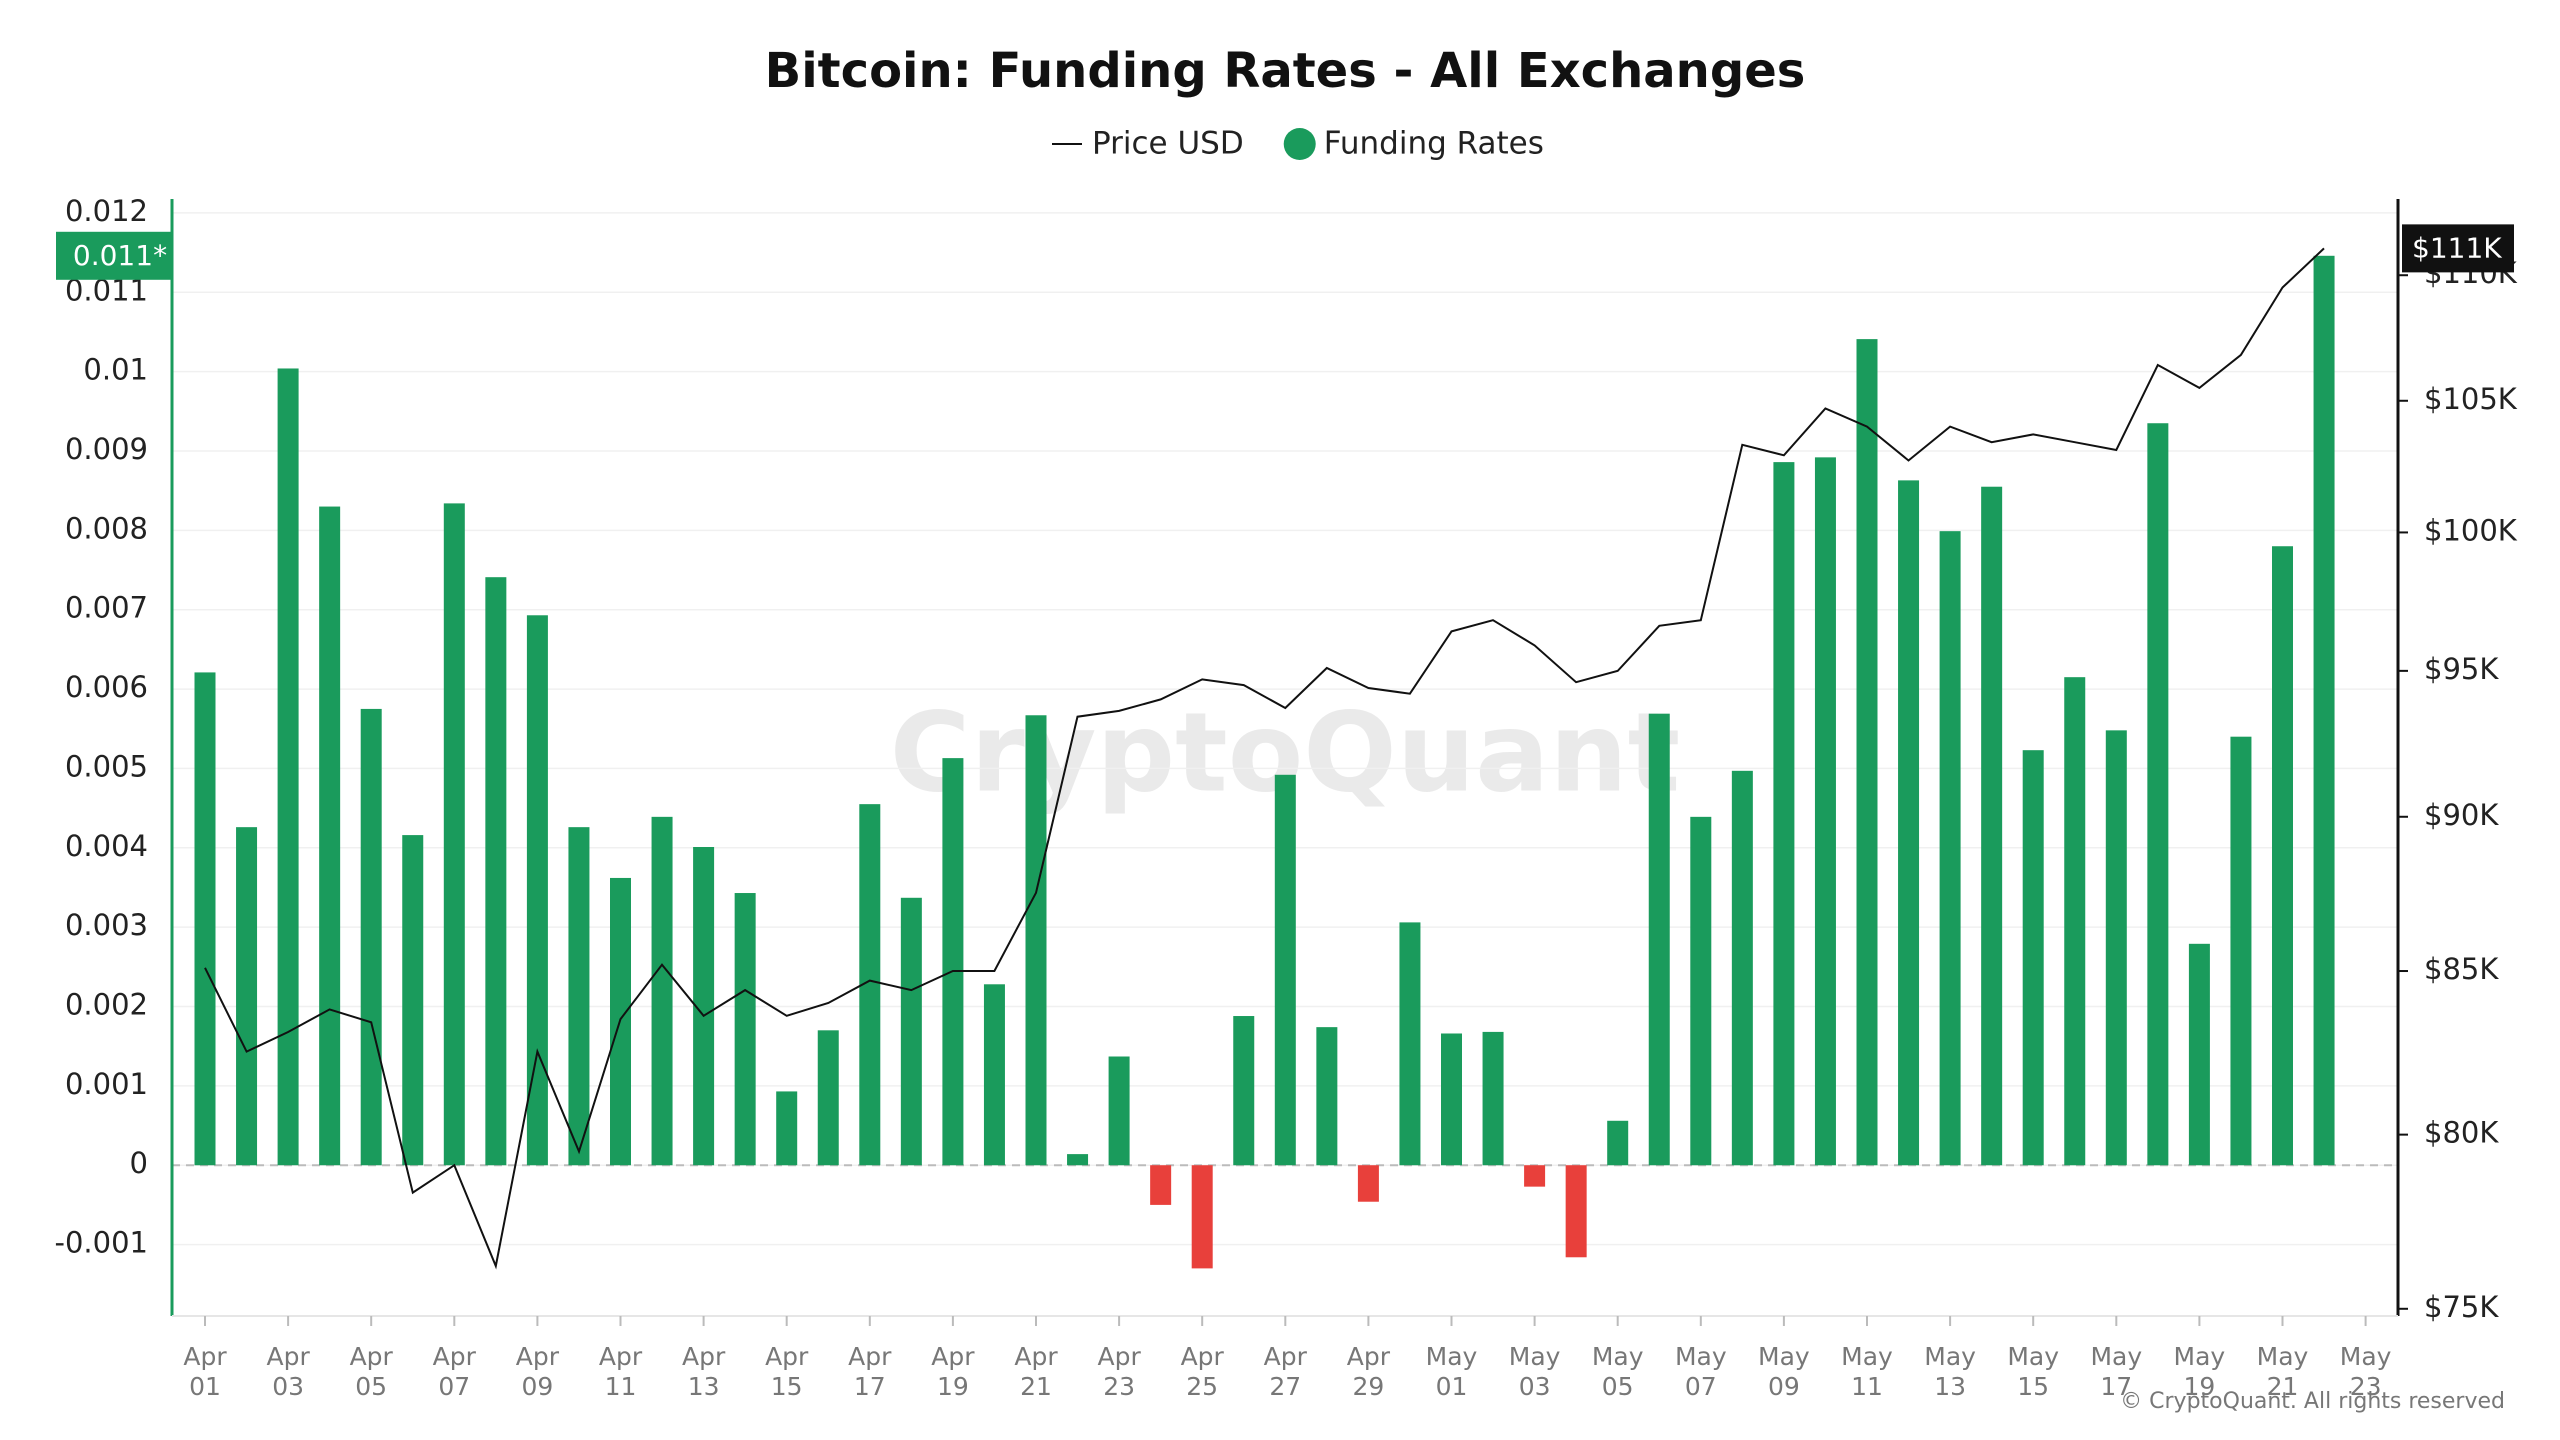 The image size is (2560, 1440). Describe the element at coordinates (2200, 1371) in the screenshot. I see `x-tick-label: May 19` at that location.